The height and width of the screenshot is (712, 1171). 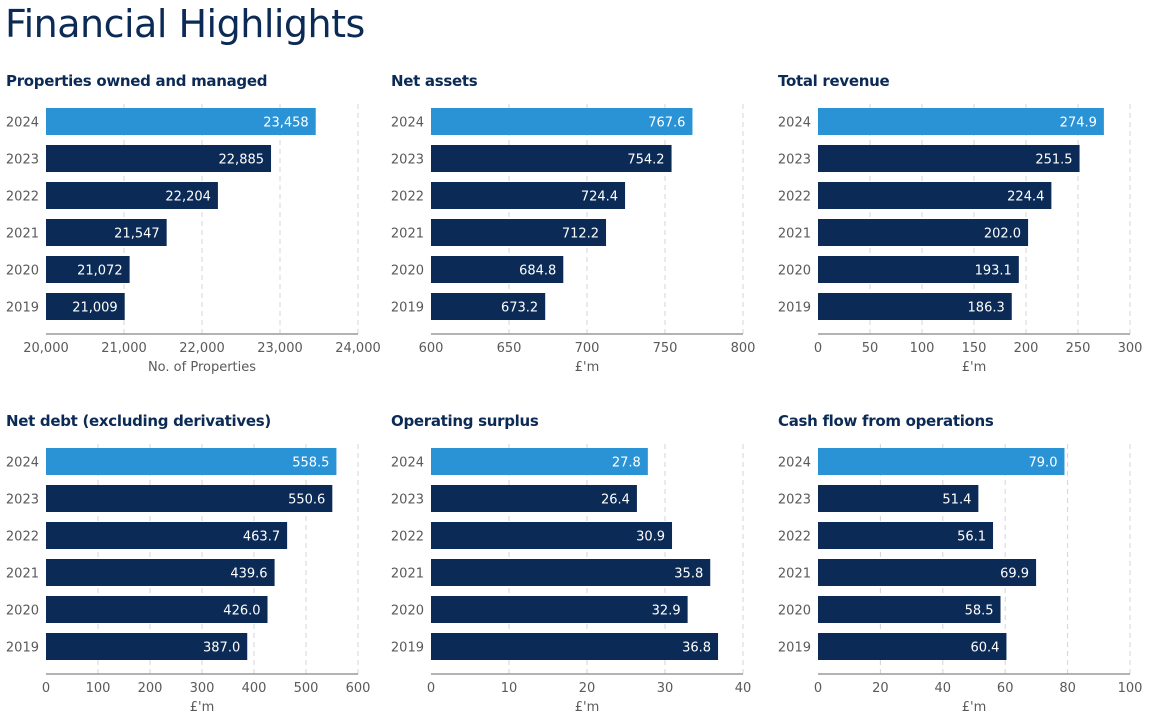 I want to click on page-title: Financial Highlights, so click(x=185, y=24).